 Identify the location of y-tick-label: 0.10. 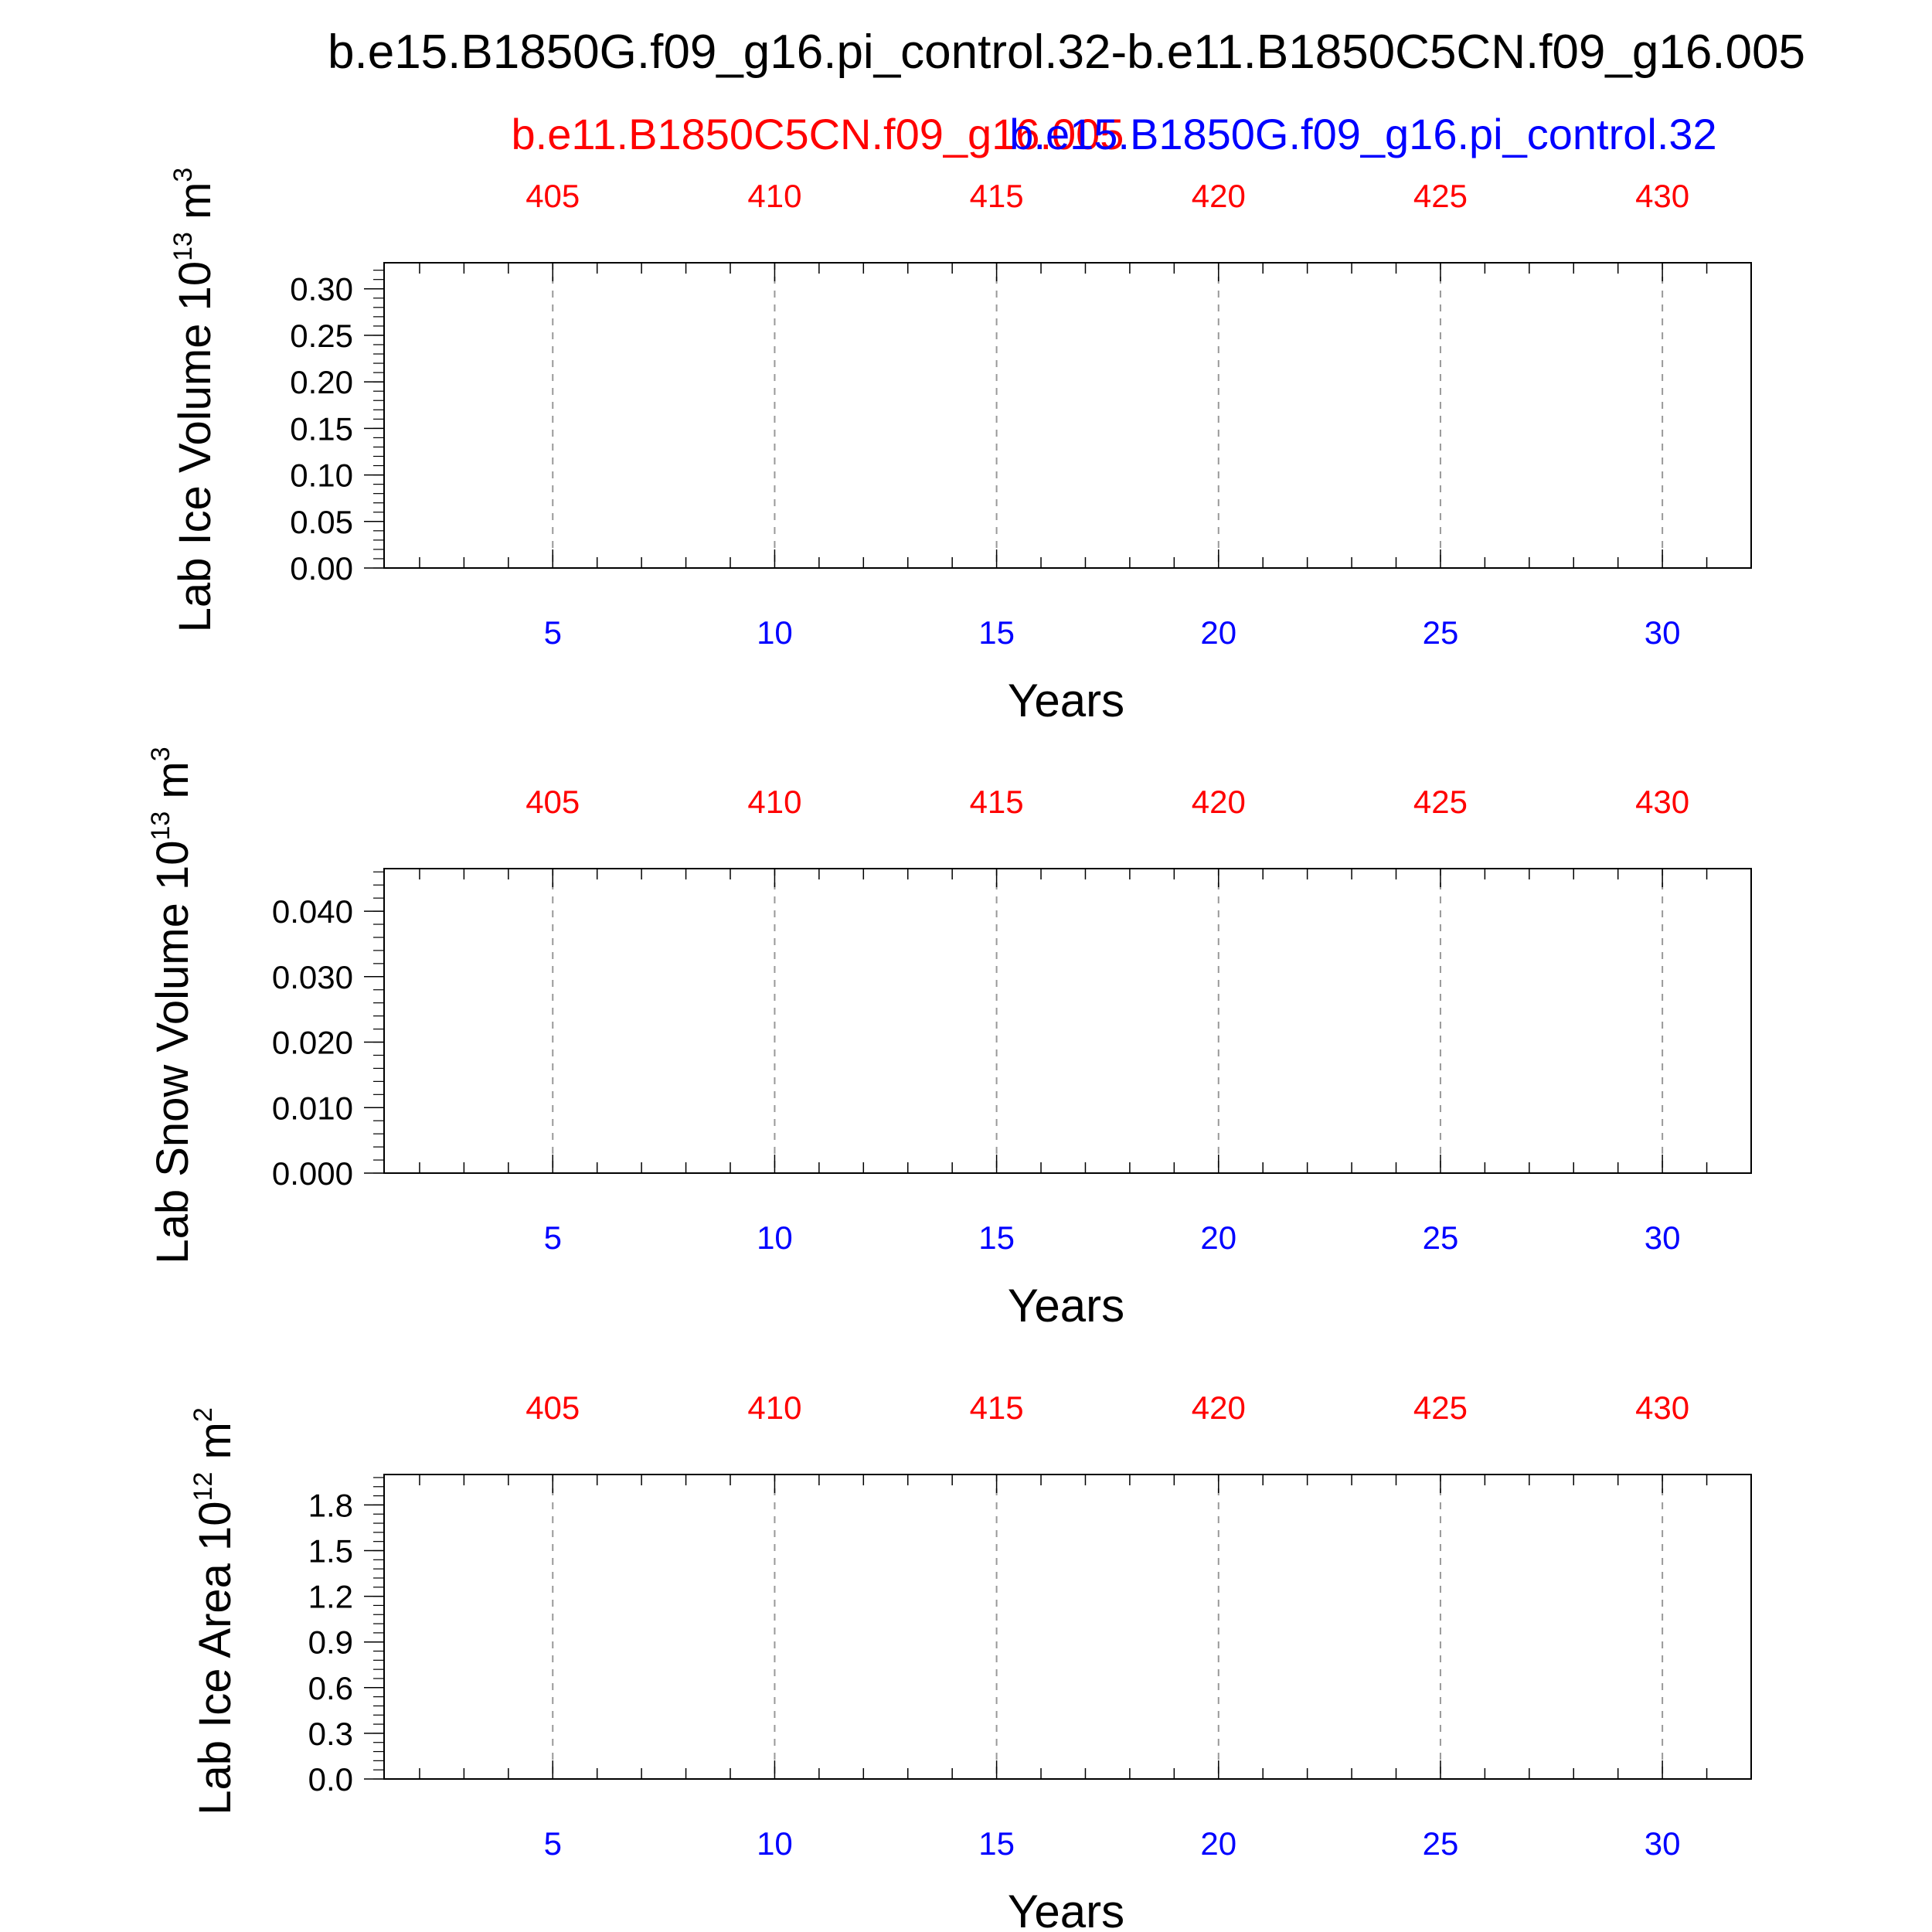
(321, 475).